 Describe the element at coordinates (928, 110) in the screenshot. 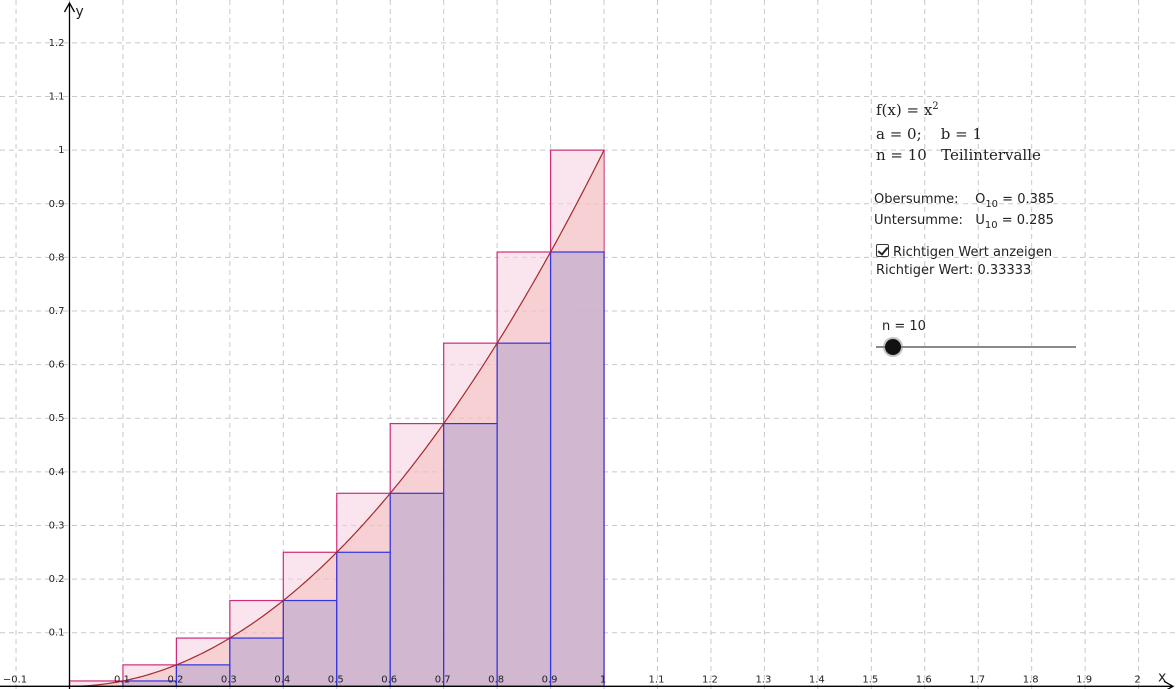

I see `function-base: x` at that location.